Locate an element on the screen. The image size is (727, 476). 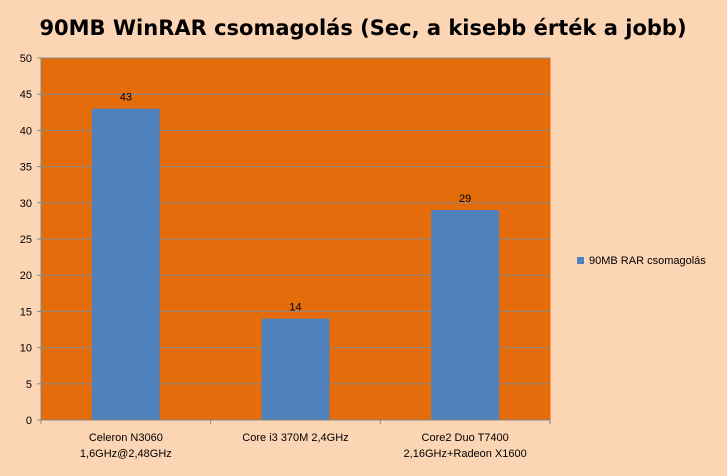
y-tick-label: 5 is located at coordinates (29, 385).